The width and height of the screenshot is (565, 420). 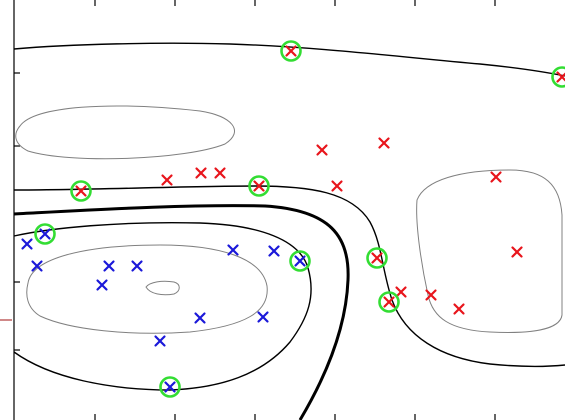 I want to click on inner-contour-left-blob, so click(x=147, y=289).